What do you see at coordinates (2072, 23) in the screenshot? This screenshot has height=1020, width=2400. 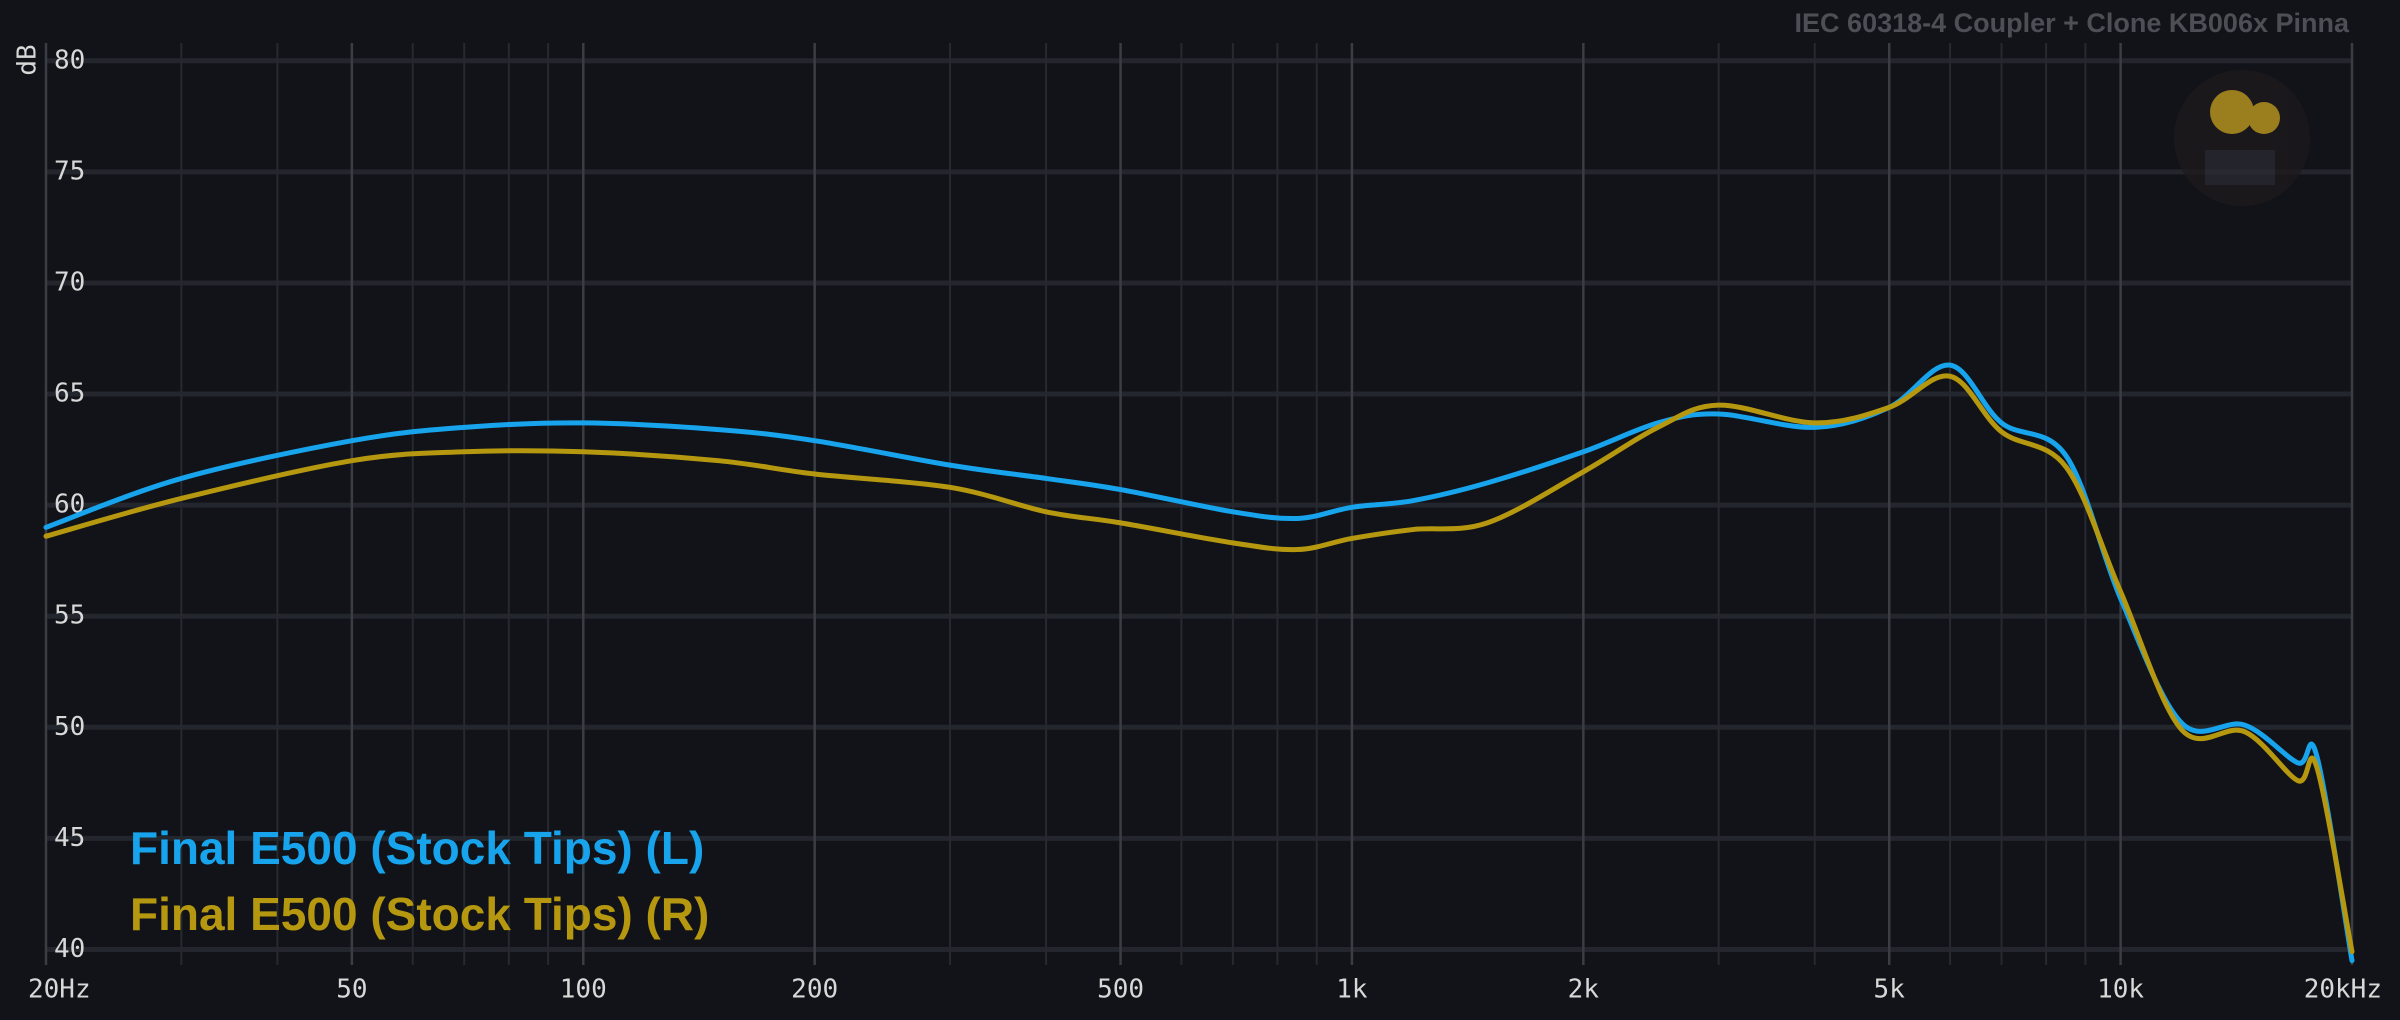 I see `chart-title: IEC 60318-4 Coupler + Clone KB006x Pinna` at bounding box center [2072, 23].